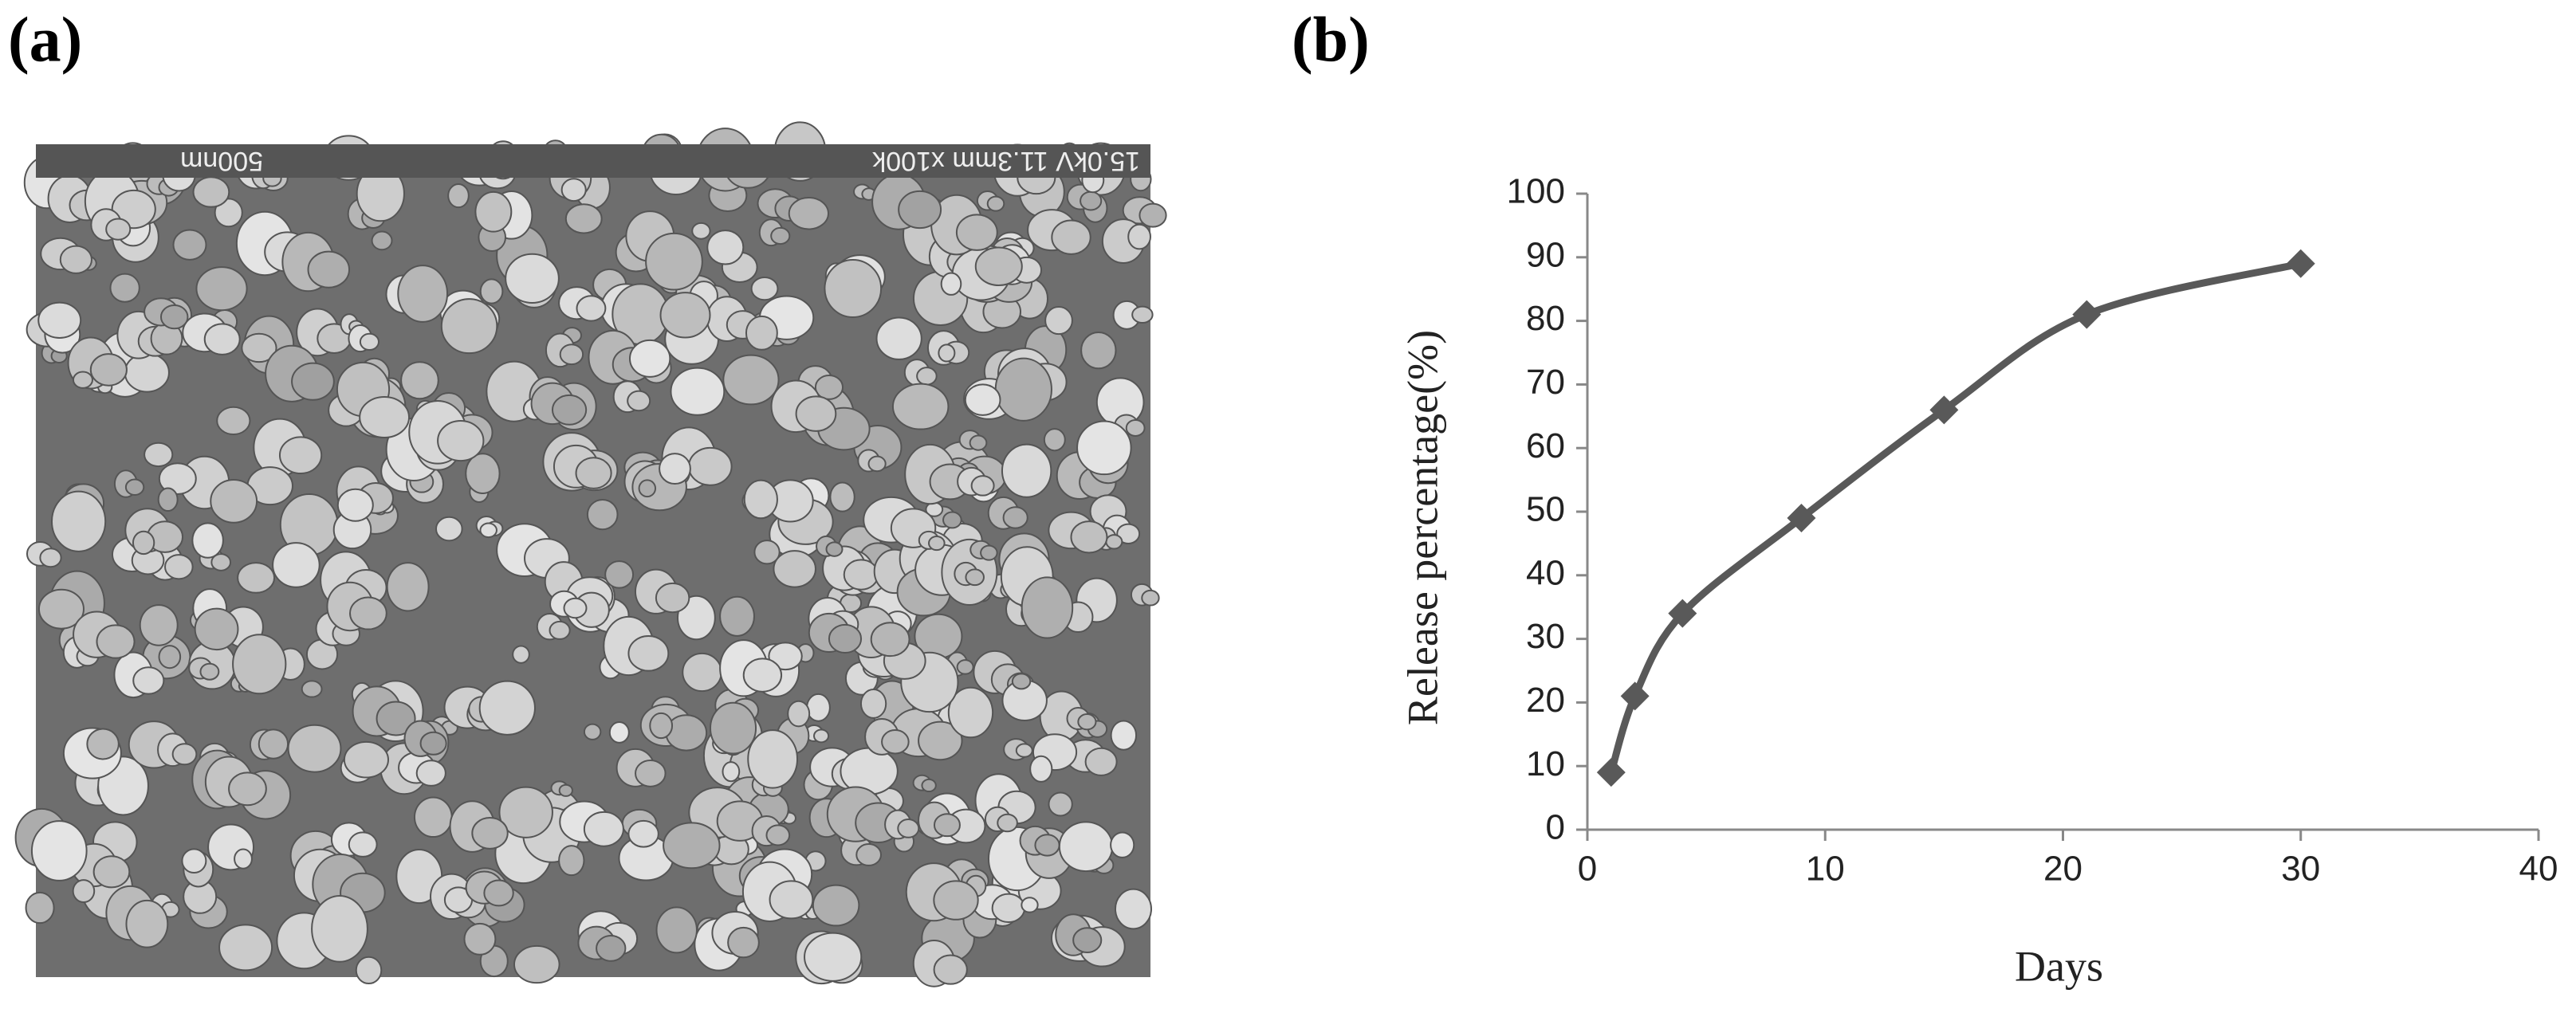 This screenshot has height=1009, width=2576. I want to click on x-tick-label: 10, so click(1826, 869).